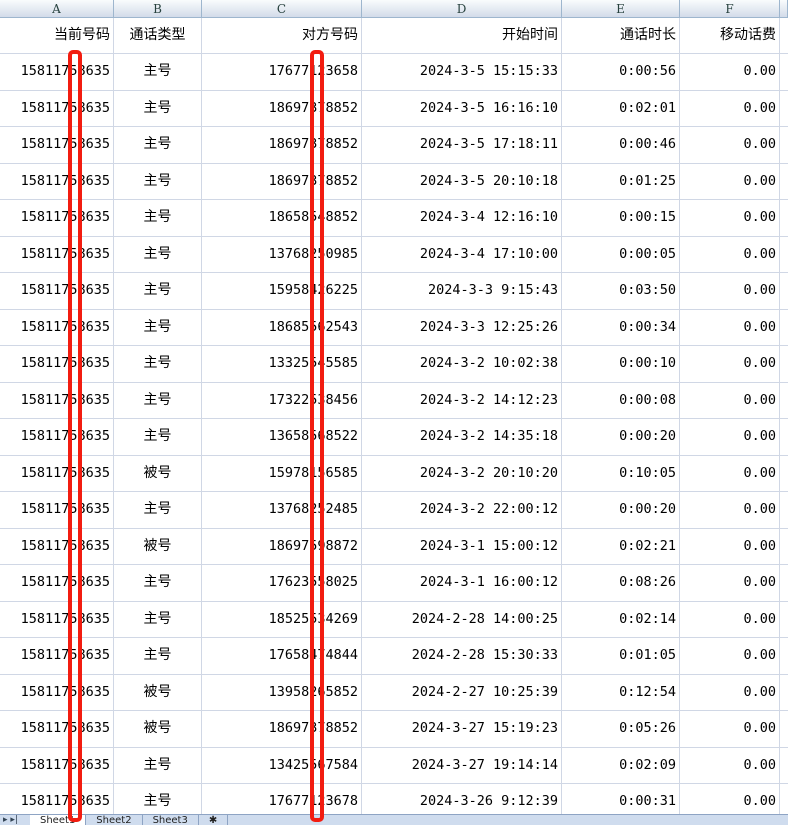  Describe the element at coordinates (462, 72) in the screenshot. I see `cell-start-time: 2024-3-5 15:15:33` at that location.